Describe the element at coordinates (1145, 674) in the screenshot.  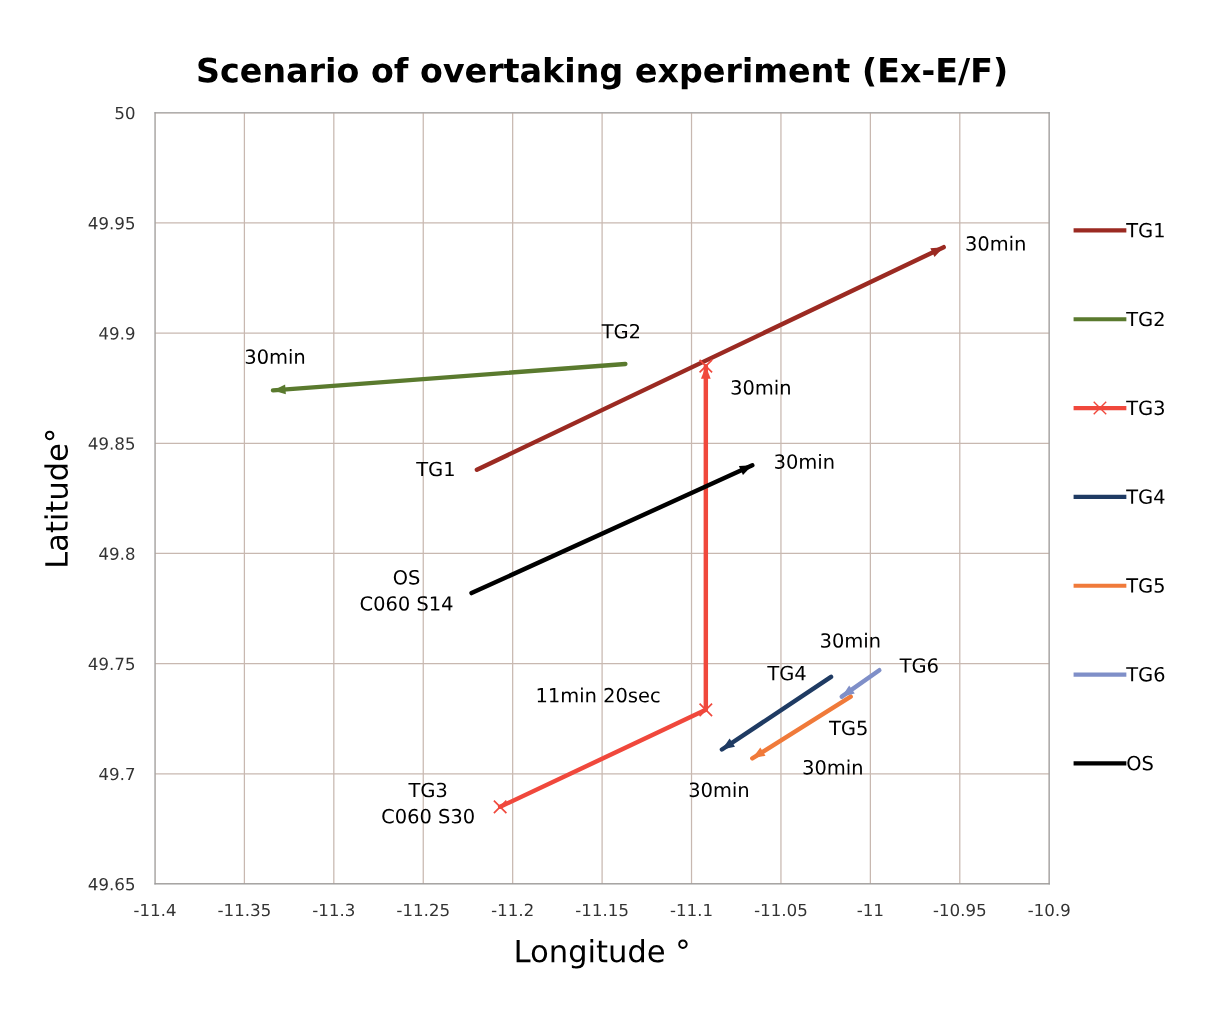
I see `legend-label: TG6` at that location.